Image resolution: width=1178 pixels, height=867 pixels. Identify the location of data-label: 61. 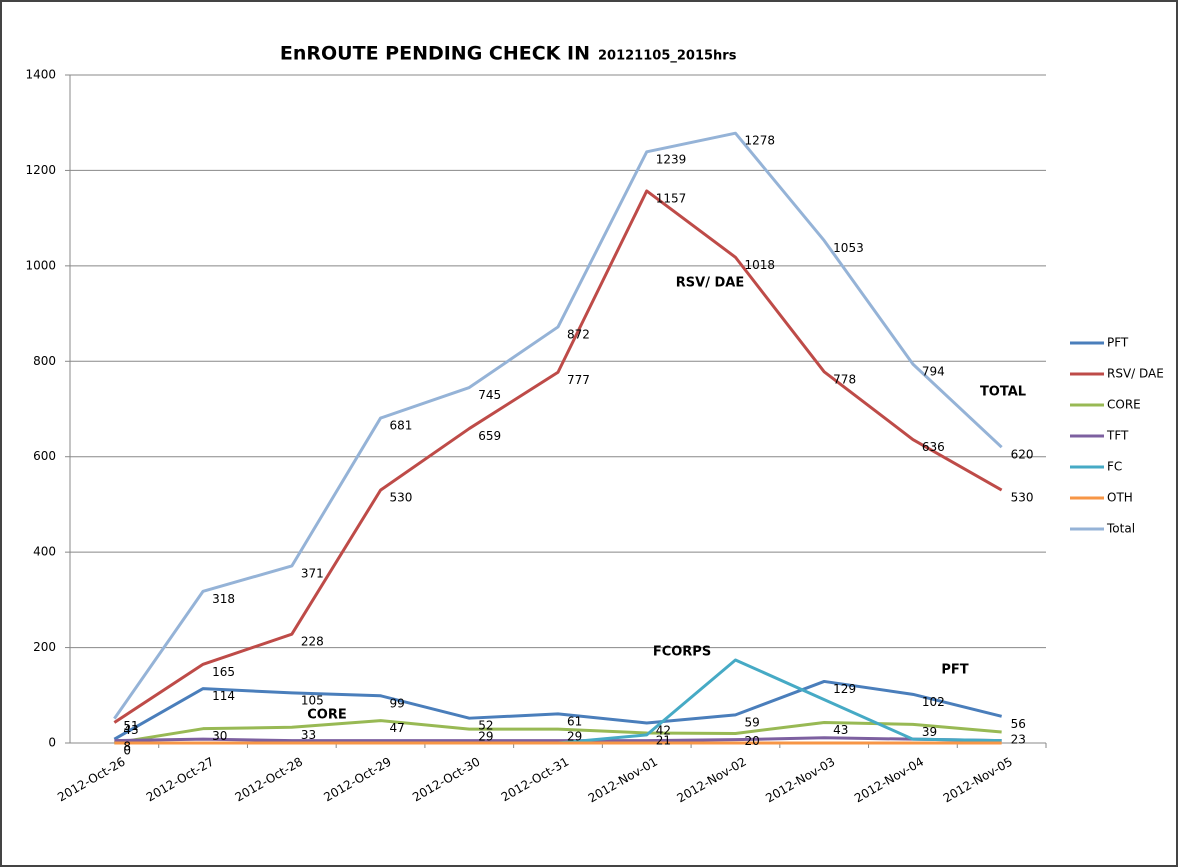
(574, 721).